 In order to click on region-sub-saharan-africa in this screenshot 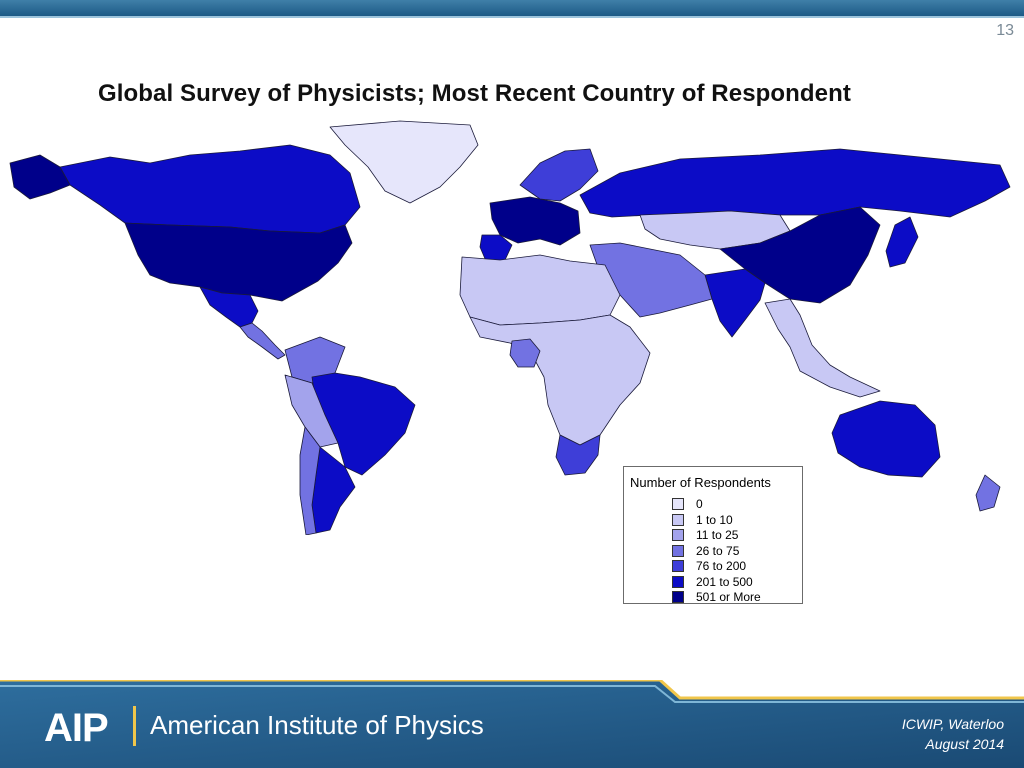, I will do `click(560, 380)`.